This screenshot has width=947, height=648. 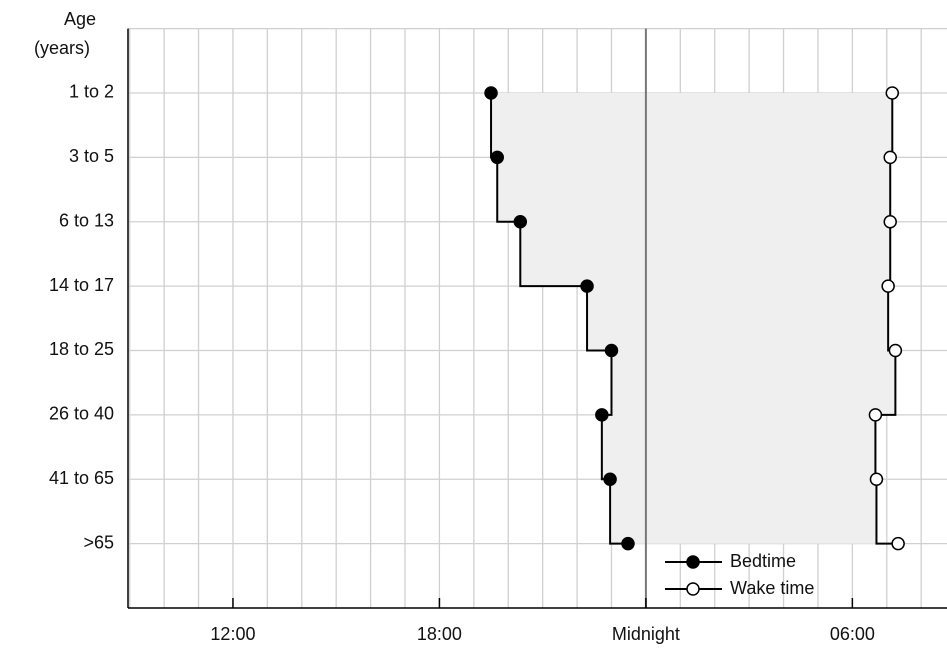 I want to click on legend-label: Wake time, so click(x=772, y=588).